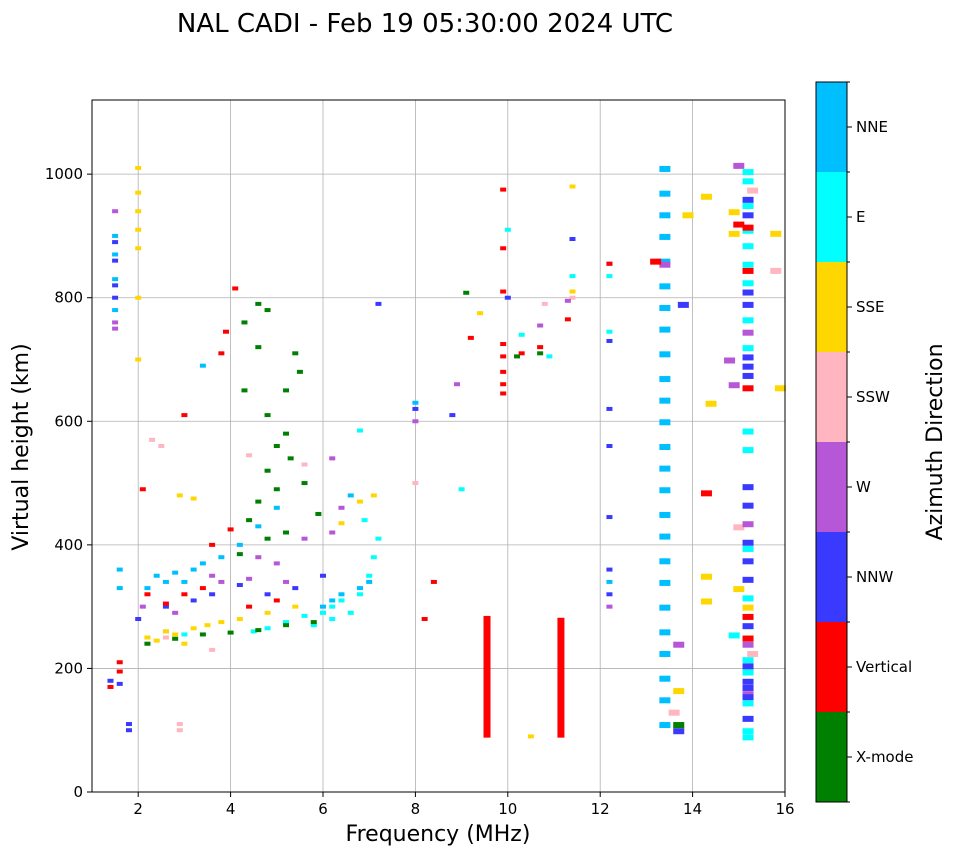 This screenshot has height=857, width=958. I want to click on colorbar-label: NNW, so click(874, 577).